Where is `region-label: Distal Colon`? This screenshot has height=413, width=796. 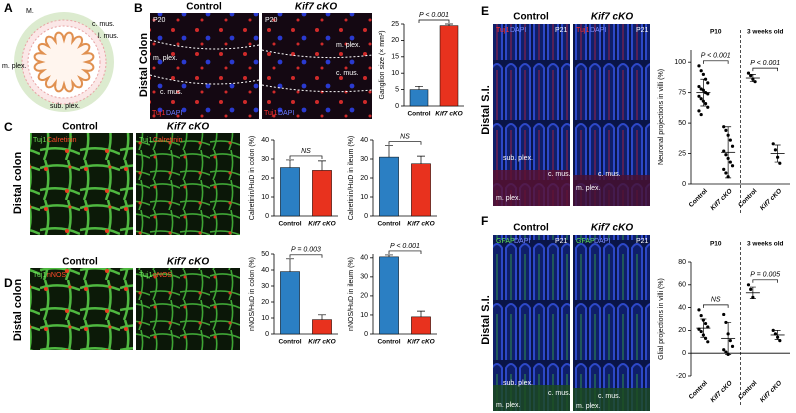
region-label: Distal Colon is located at coordinates (144, 65).